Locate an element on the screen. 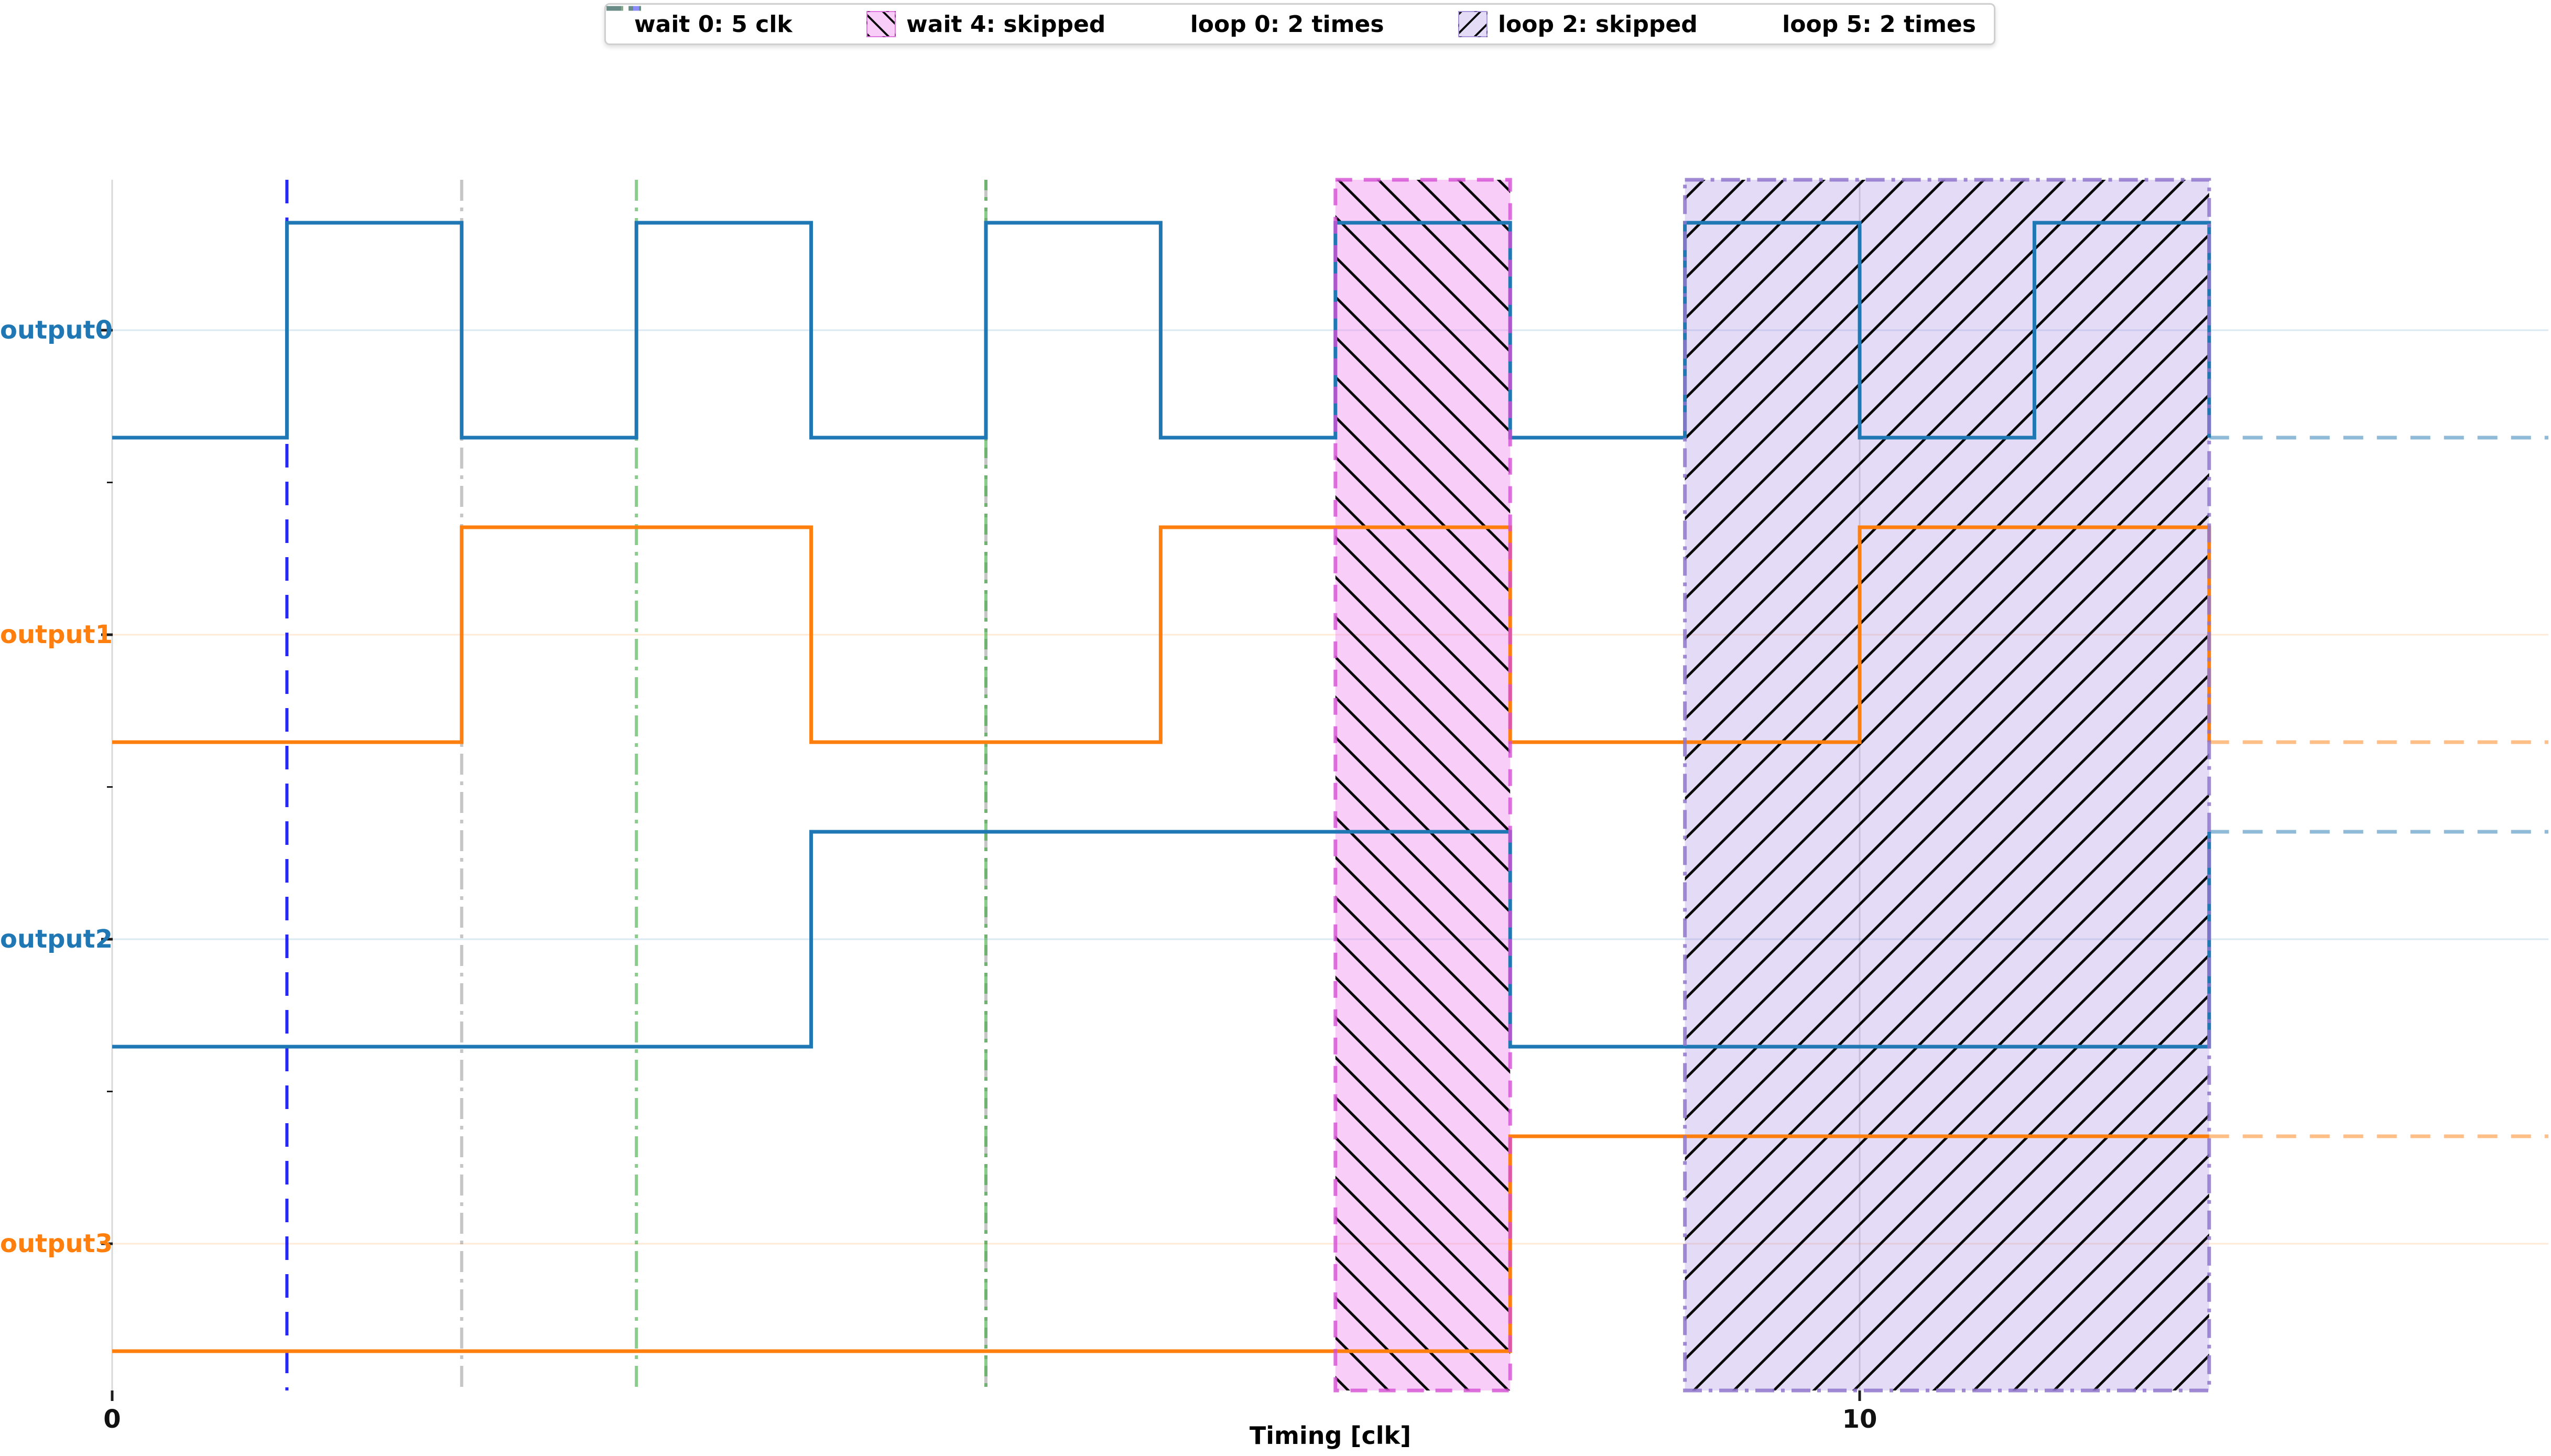 This screenshot has width=2551, height=1456. span-edge is located at coordinates (1422, 786).